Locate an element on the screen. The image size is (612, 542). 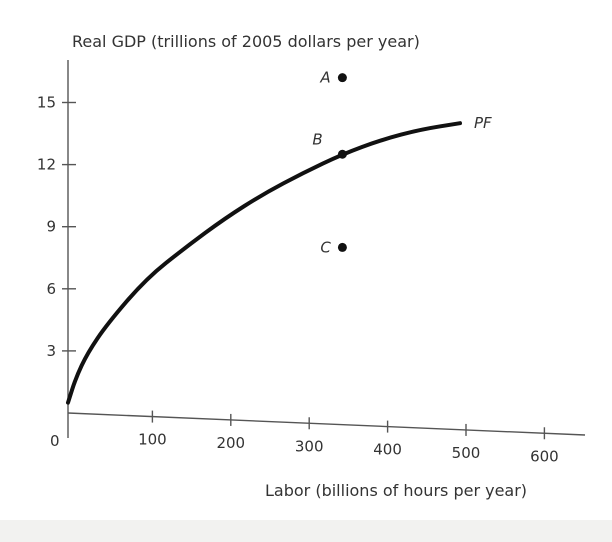
point-label-b: B is located at coordinates (317, 139).